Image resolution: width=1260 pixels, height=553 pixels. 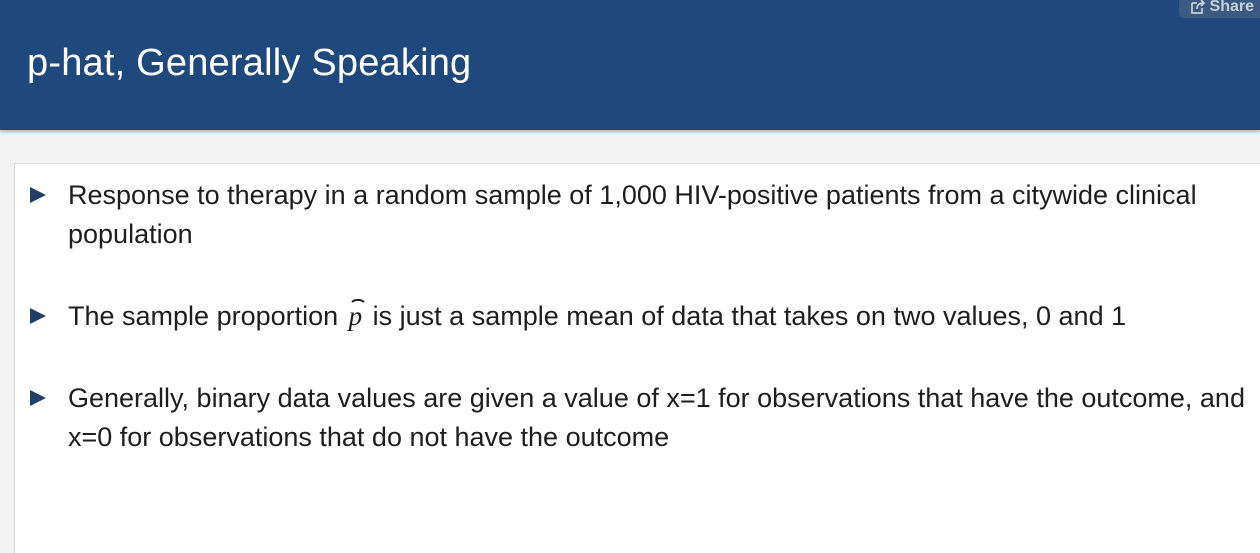 I want to click on share-button: Share, so click(x=1219, y=9).